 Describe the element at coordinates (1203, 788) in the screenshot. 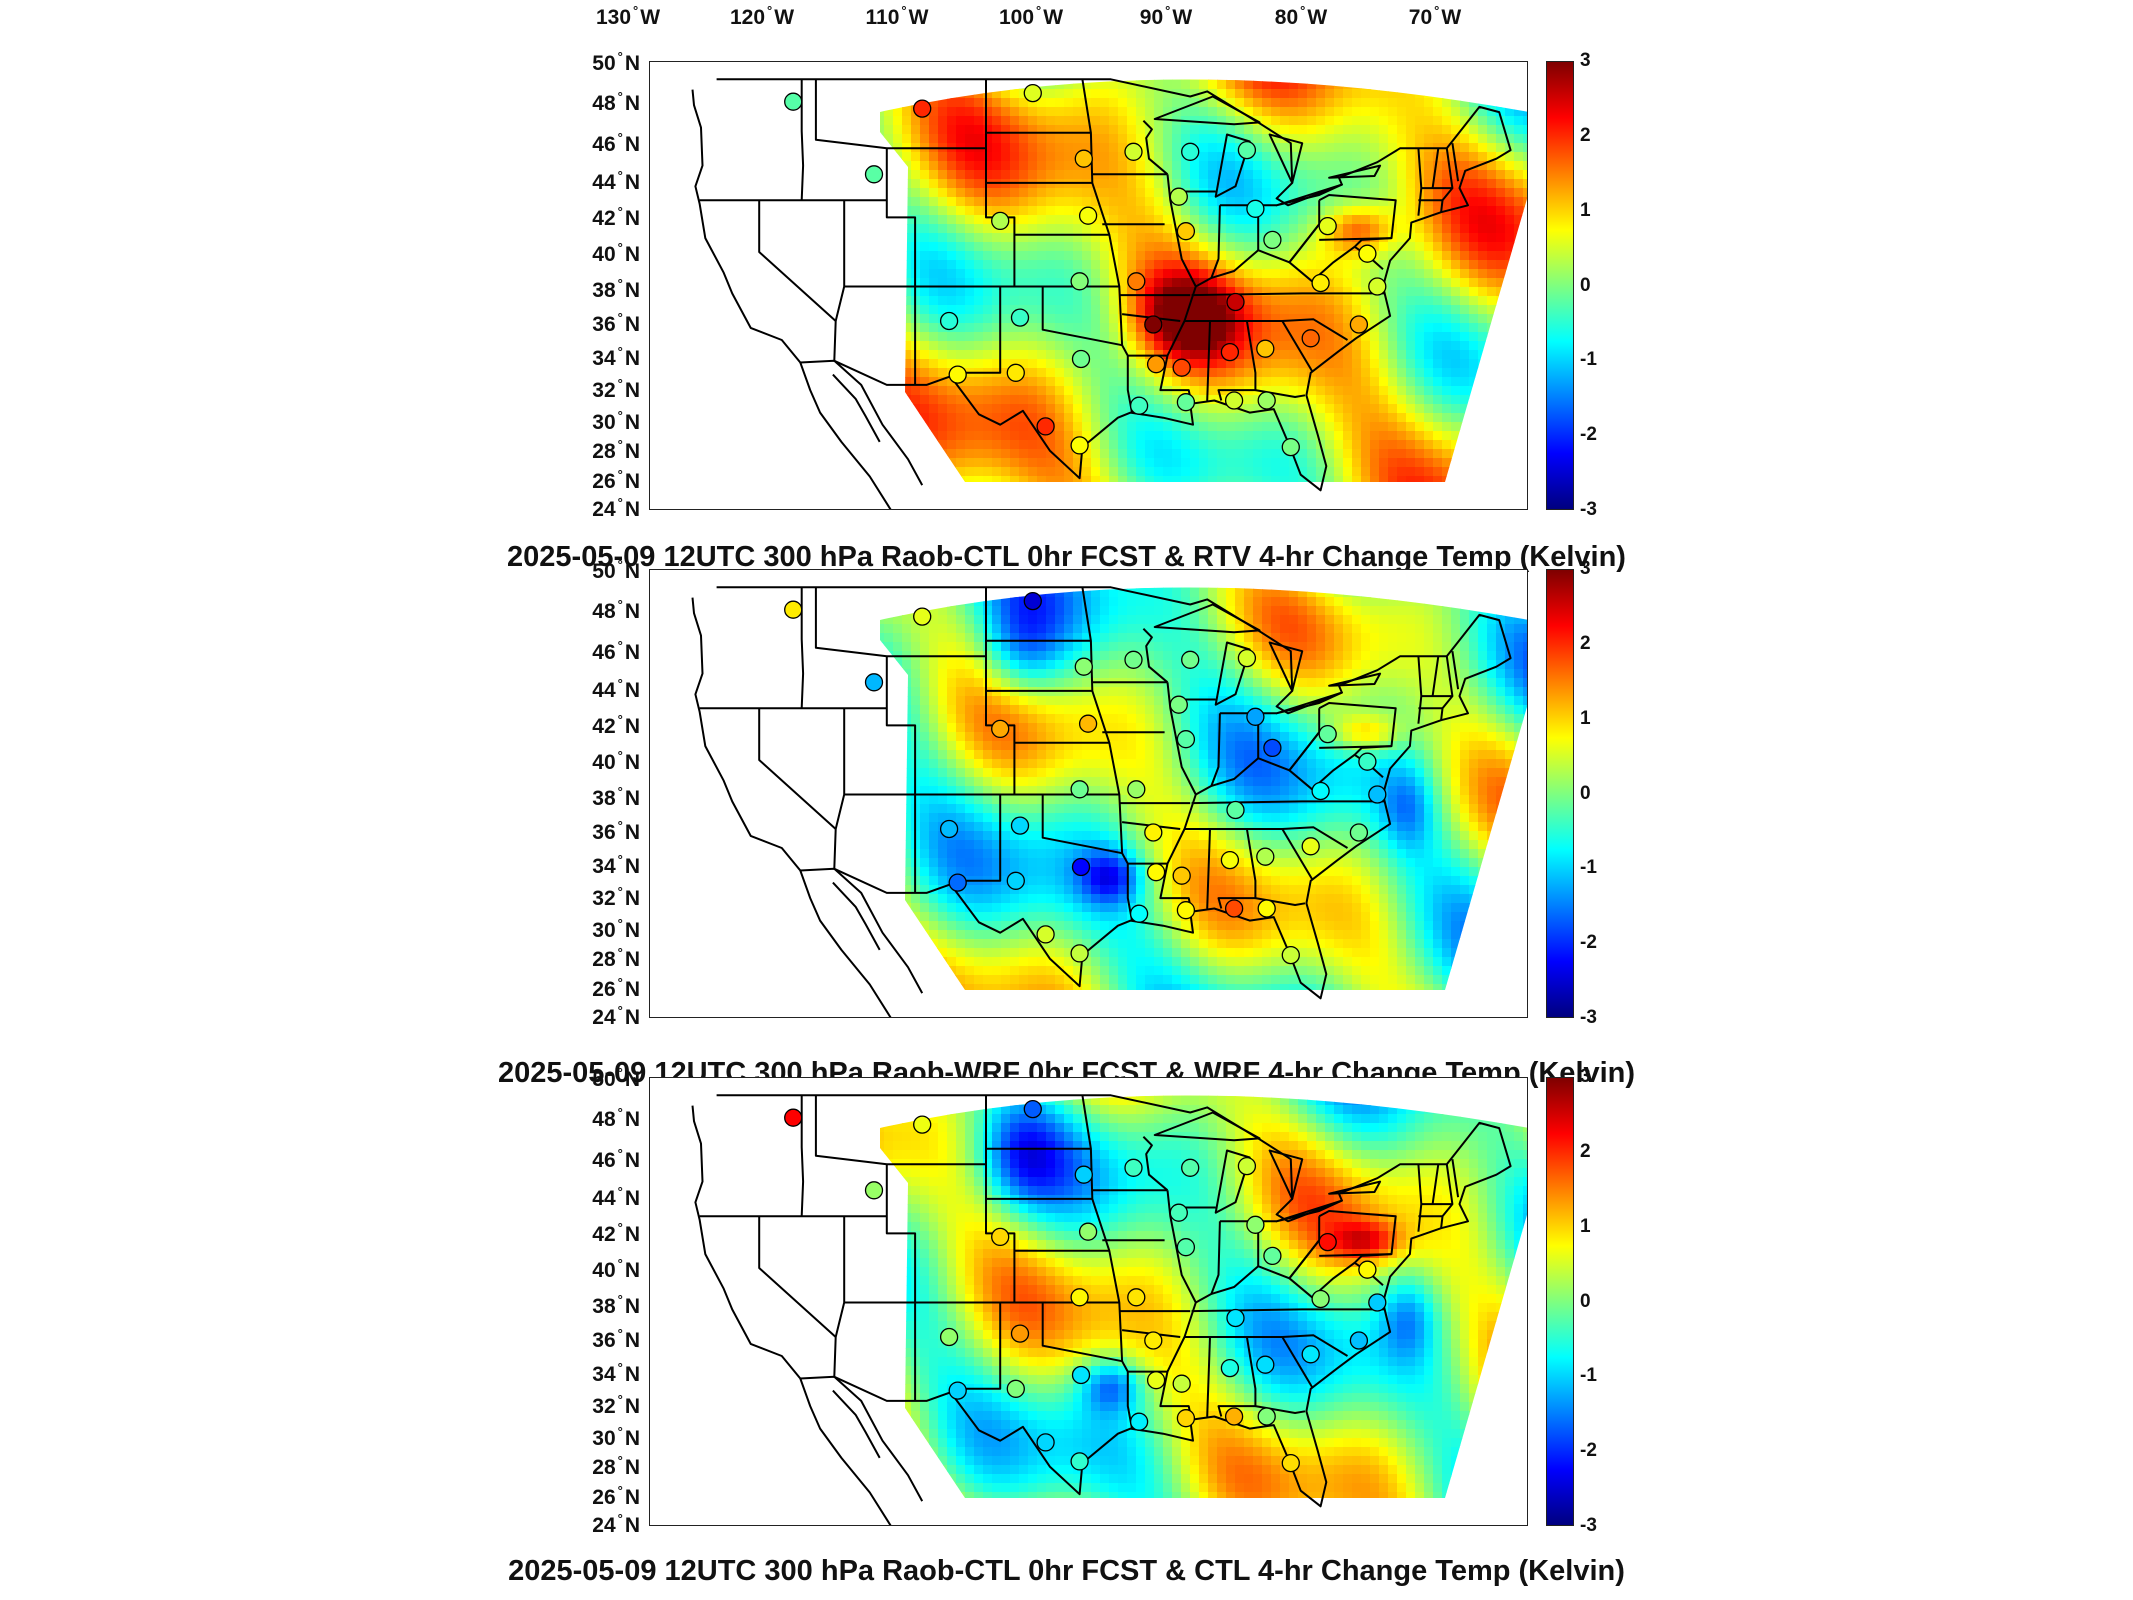

I see `temperature-field` at that location.